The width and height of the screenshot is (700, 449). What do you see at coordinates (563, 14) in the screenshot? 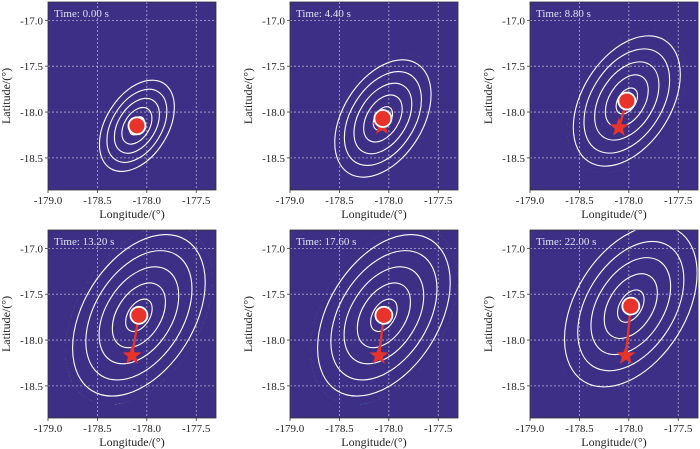
I see `time-label: Time: 8.80 s` at bounding box center [563, 14].